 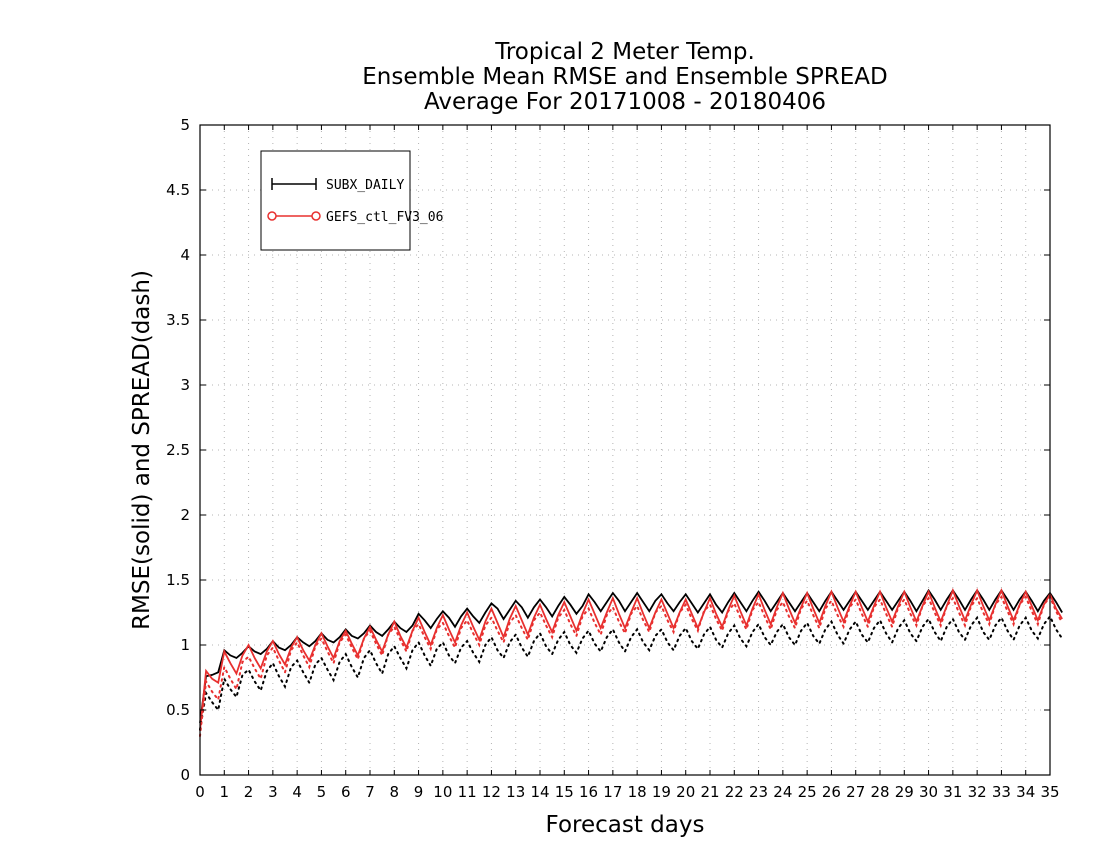 What do you see at coordinates (782, 792) in the screenshot?
I see `x-tick-label: 24` at bounding box center [782, 792].